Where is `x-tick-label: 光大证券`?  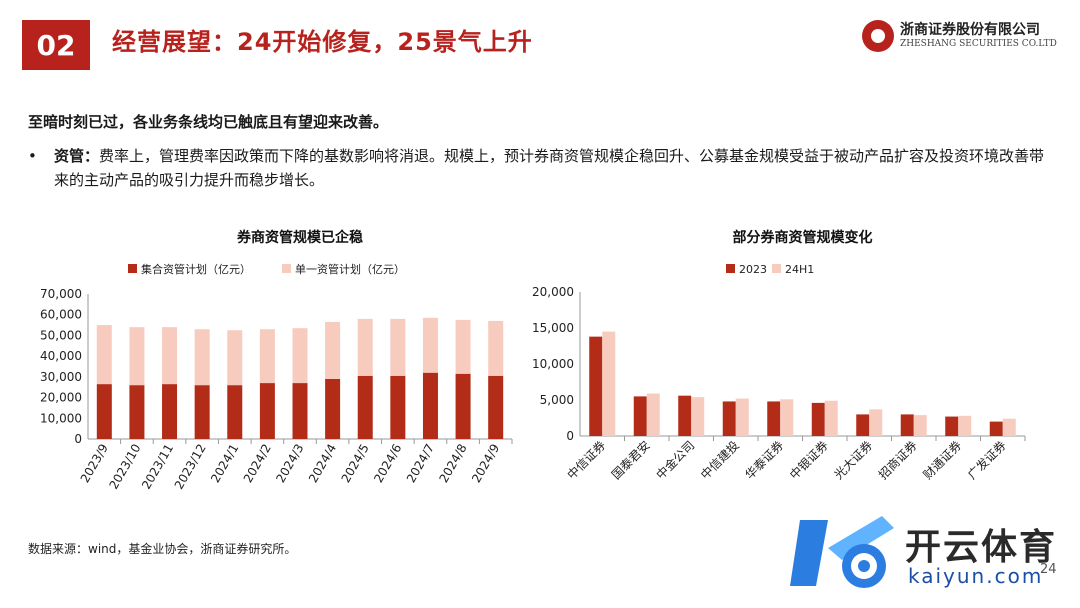
x-tick-label: 光大证券 is located at coordinates (853, 460).